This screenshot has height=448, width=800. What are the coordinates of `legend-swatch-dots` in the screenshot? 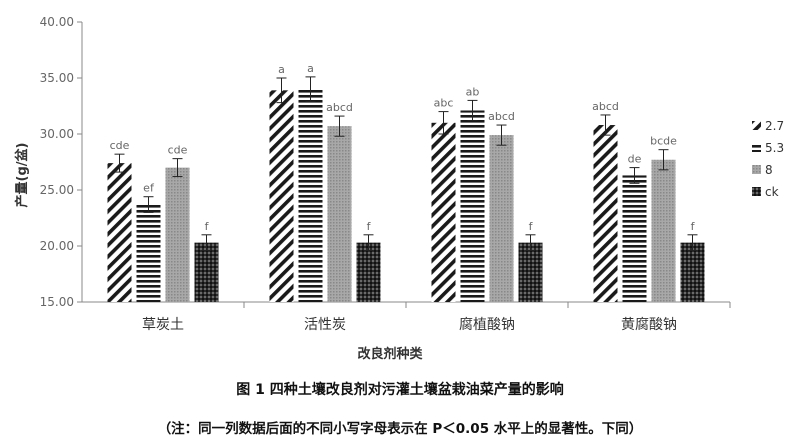 It's located at (756, 191).